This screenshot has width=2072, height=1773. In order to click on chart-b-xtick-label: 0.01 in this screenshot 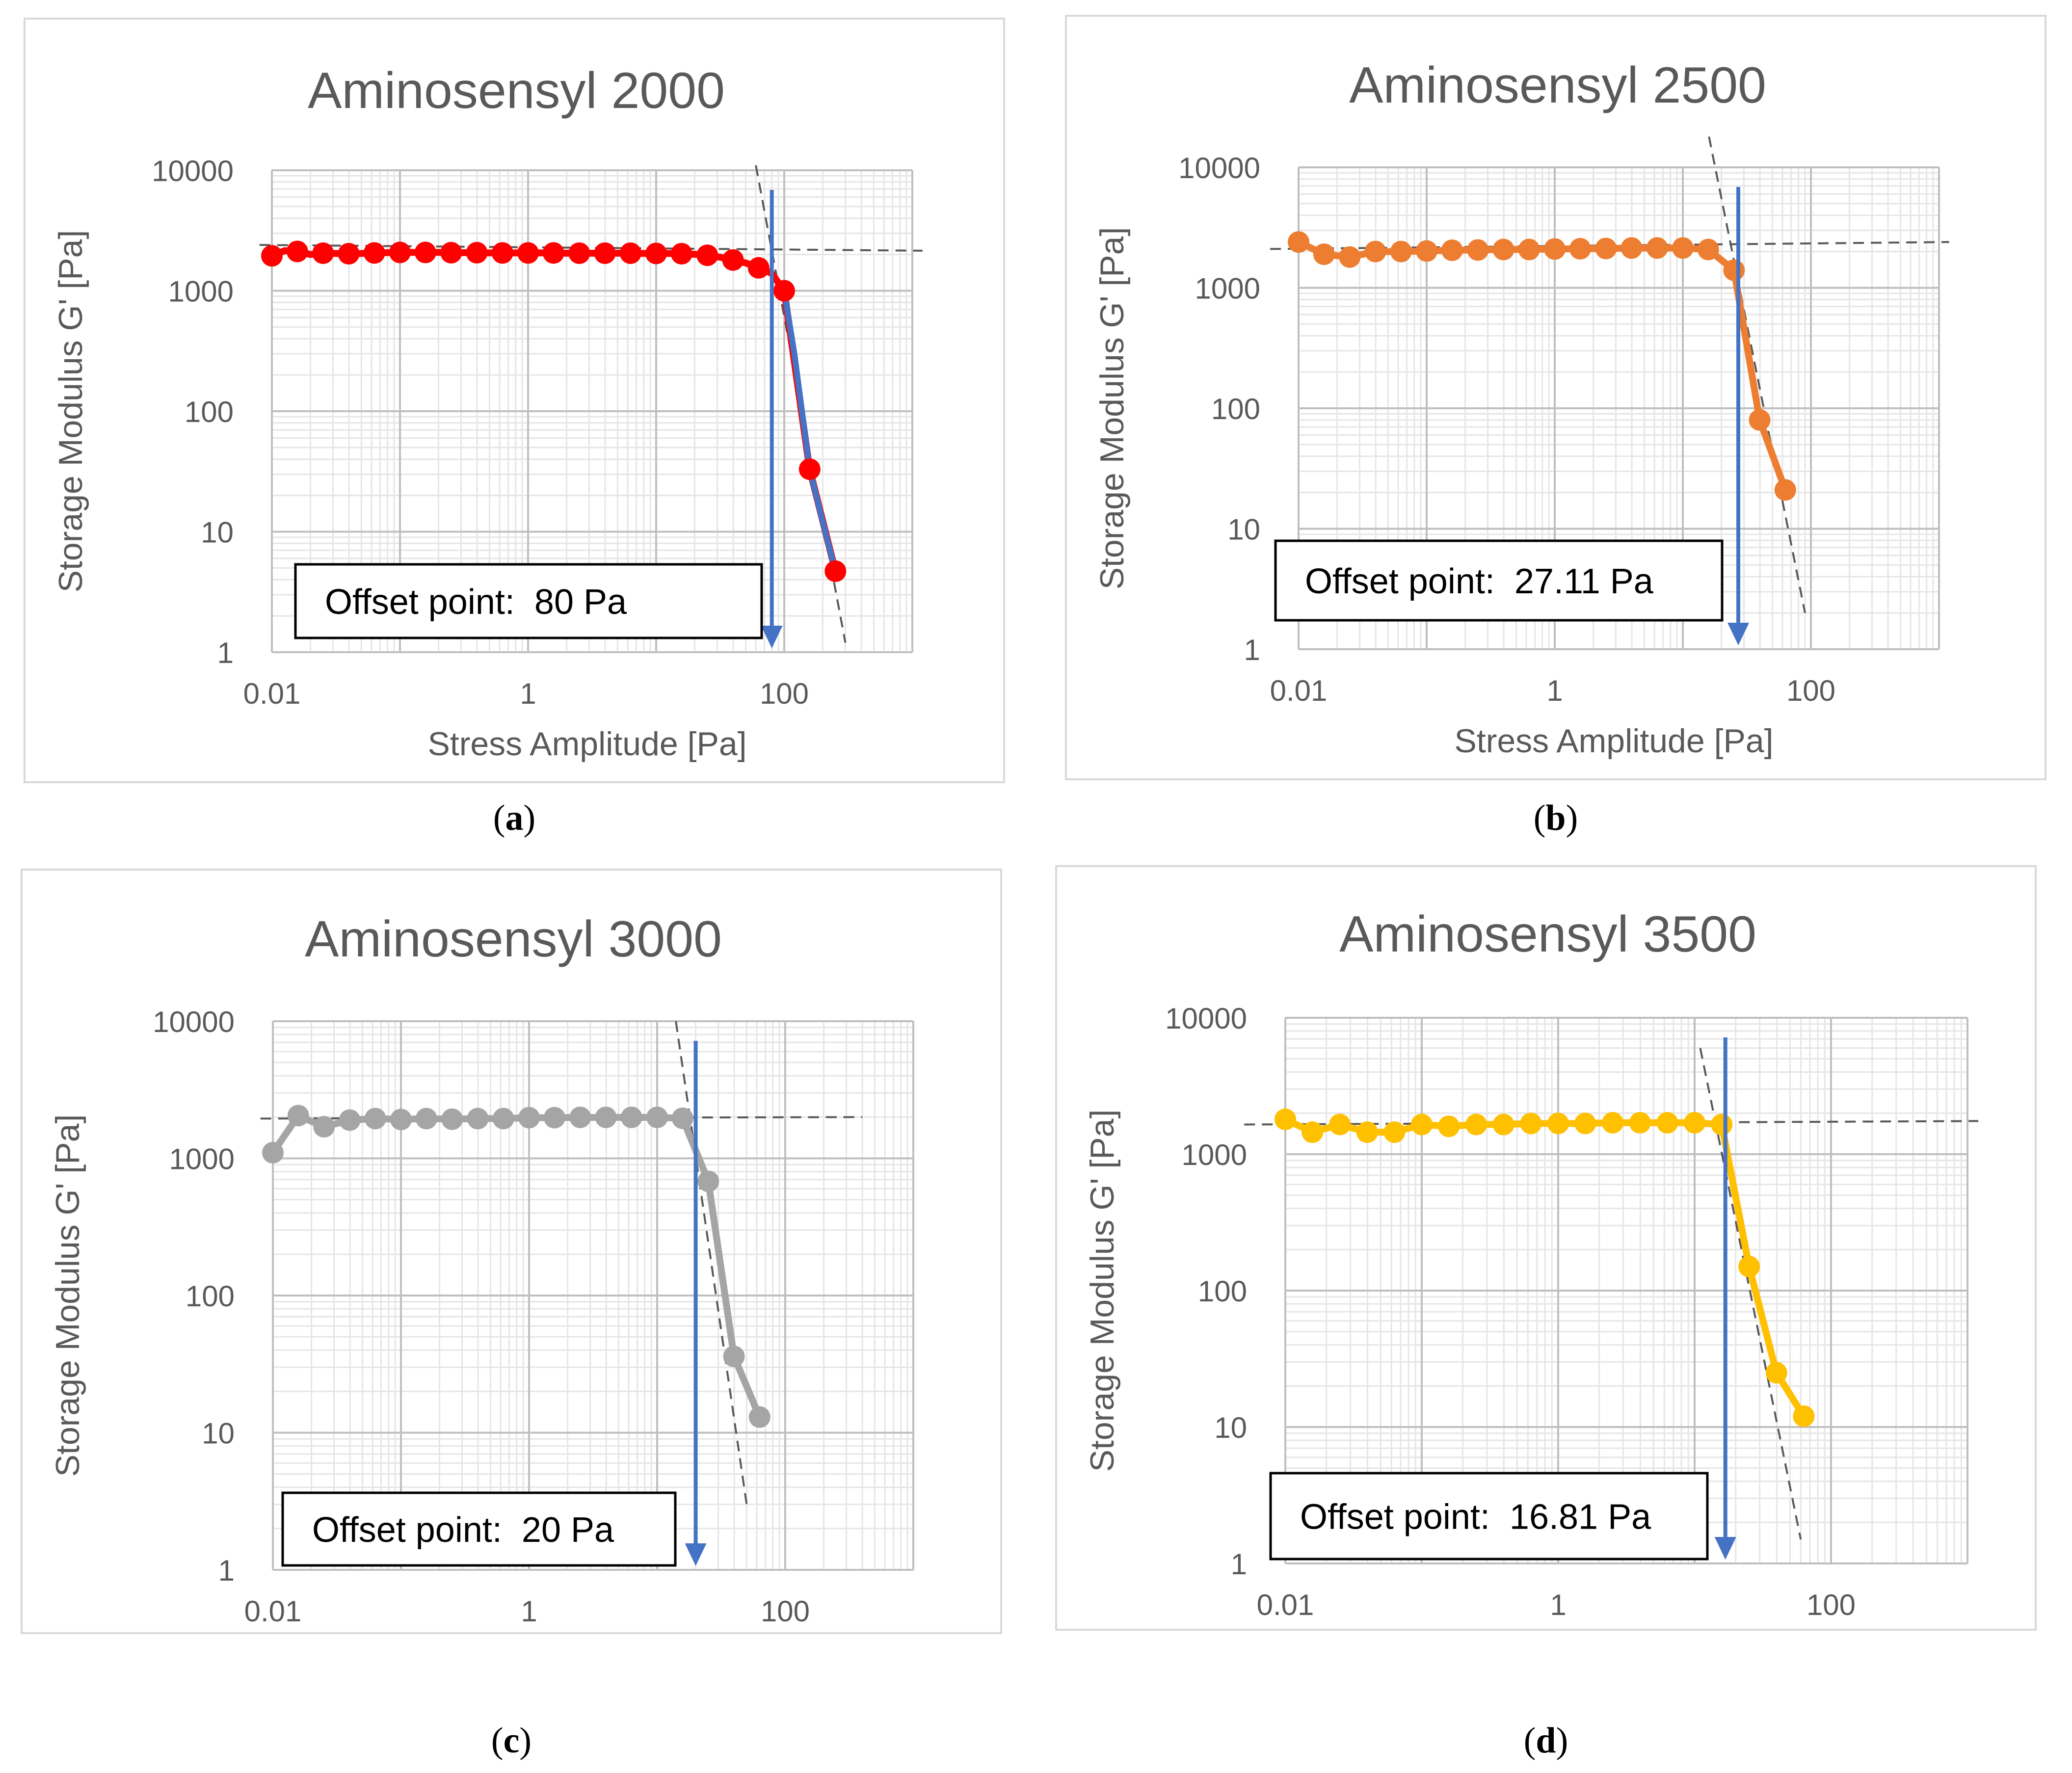, I will do `click(1299, 690)`.